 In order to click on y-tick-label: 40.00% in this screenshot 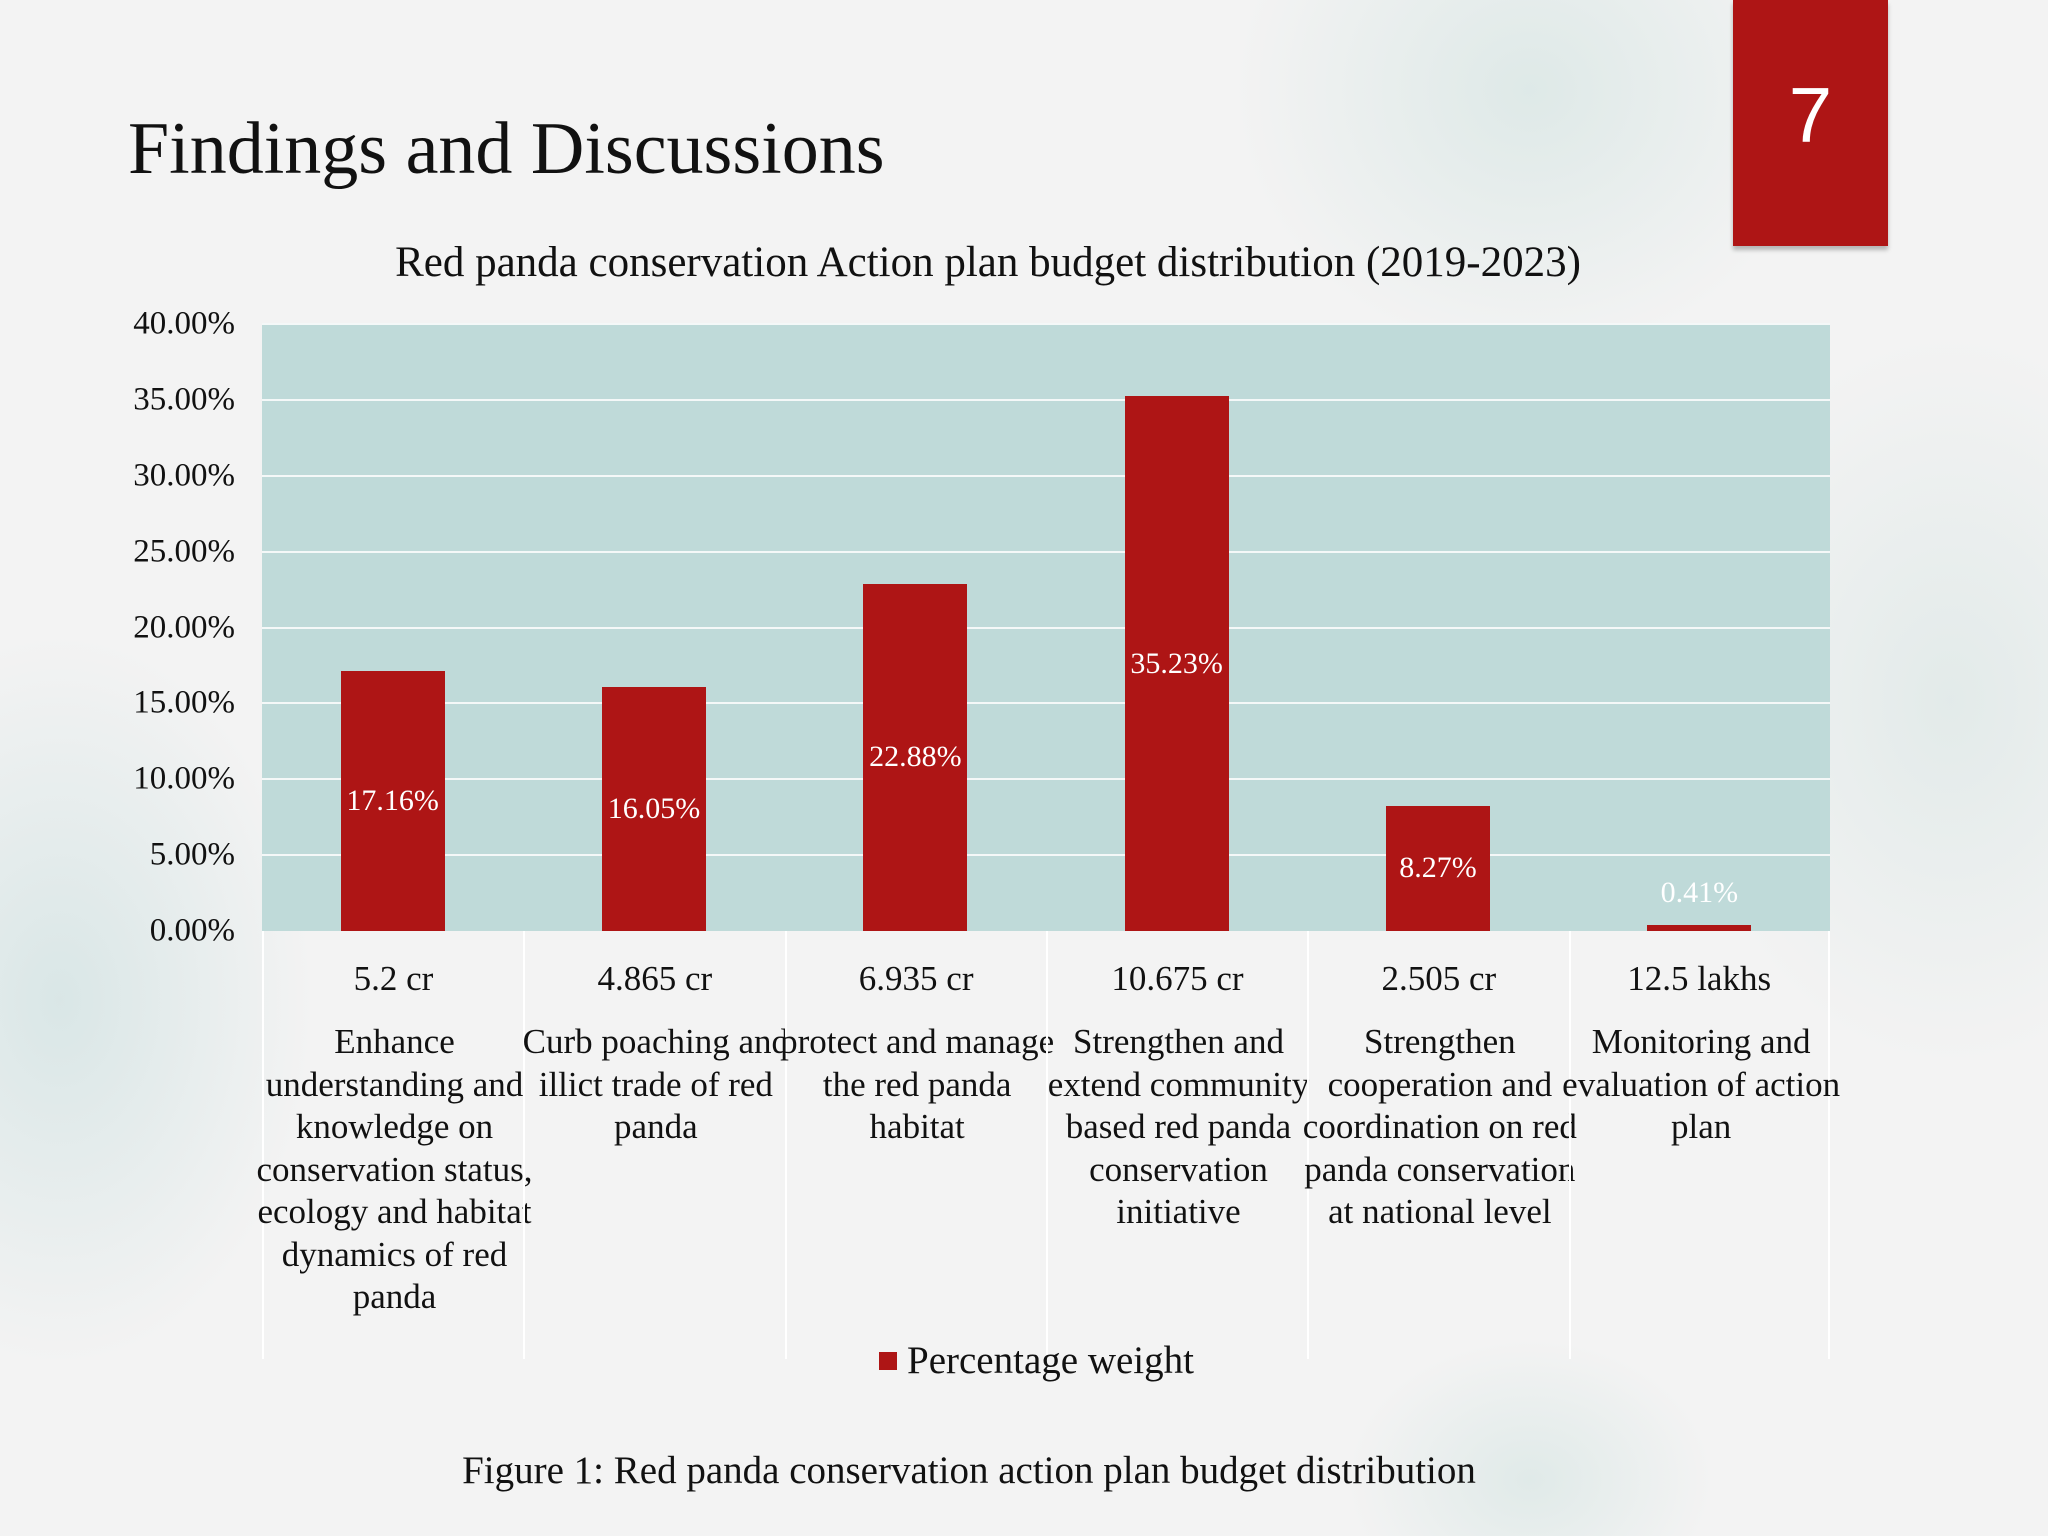, I will do `click(184, 323)`.